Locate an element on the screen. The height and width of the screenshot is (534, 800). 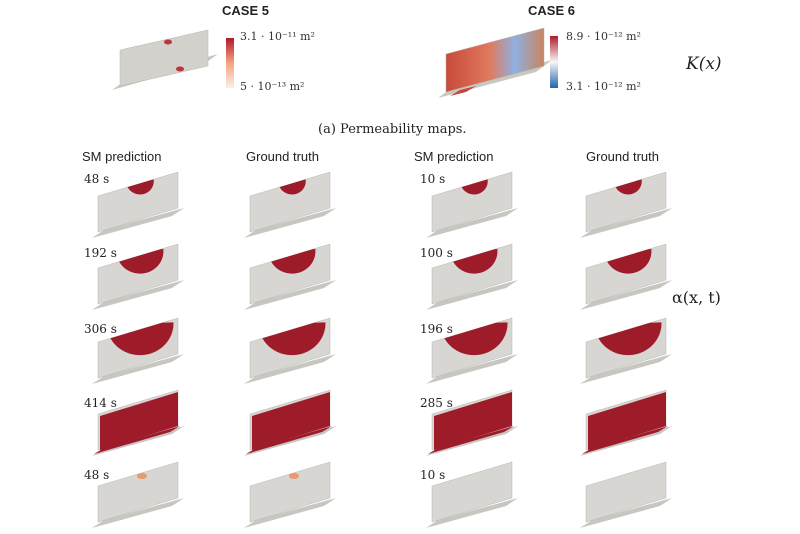
case5-colorbar-min: 5 · 10⁻¹³ m² is located at coordinates (272, 86).